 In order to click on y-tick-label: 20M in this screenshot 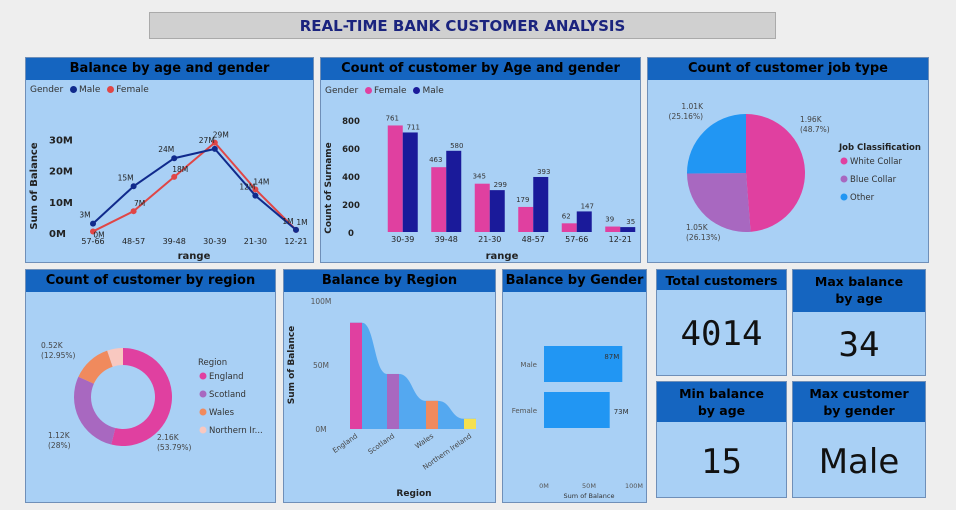, I will do `click(61, 172)`.